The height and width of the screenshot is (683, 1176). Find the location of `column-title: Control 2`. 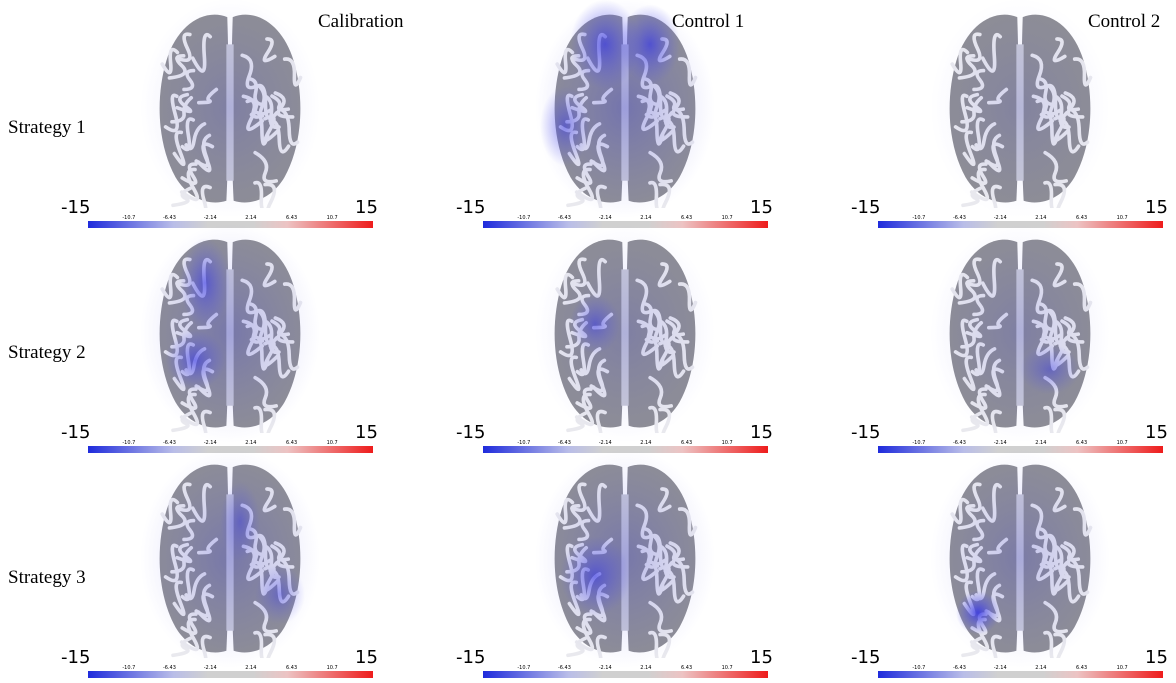

column-title: Control 2 is located at coordinates (1124, 21).